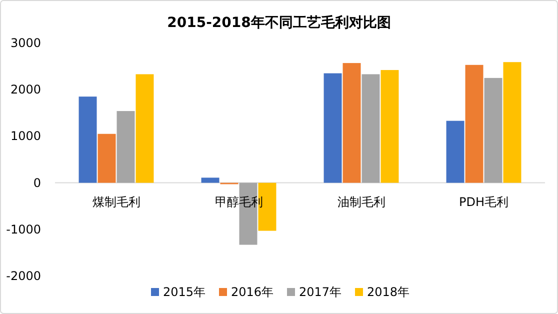 This screenshot has height=314, width=558. What do you see at coordinates (483, 201) in the screenshot?
I see `x-tick-label: PDH毛利` at bounding box center [483, 201].